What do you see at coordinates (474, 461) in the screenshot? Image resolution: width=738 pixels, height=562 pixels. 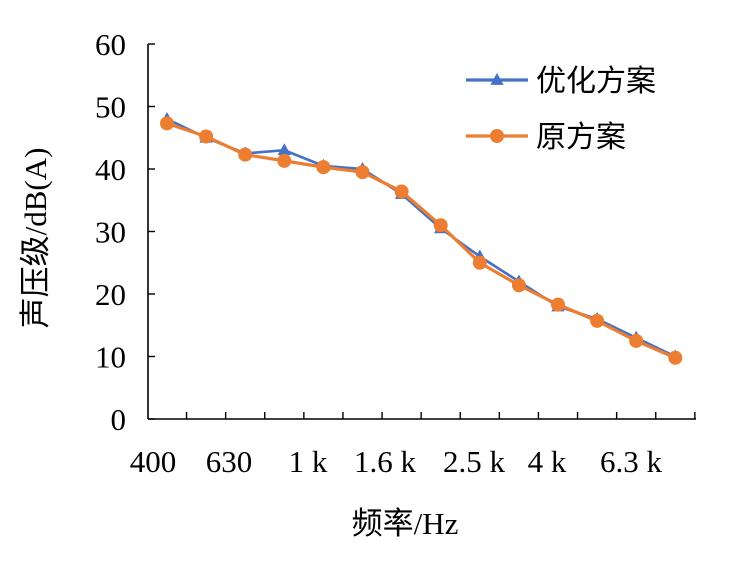 I see `x-tick-label: 2.5 k` at bounding box center [474, 461].